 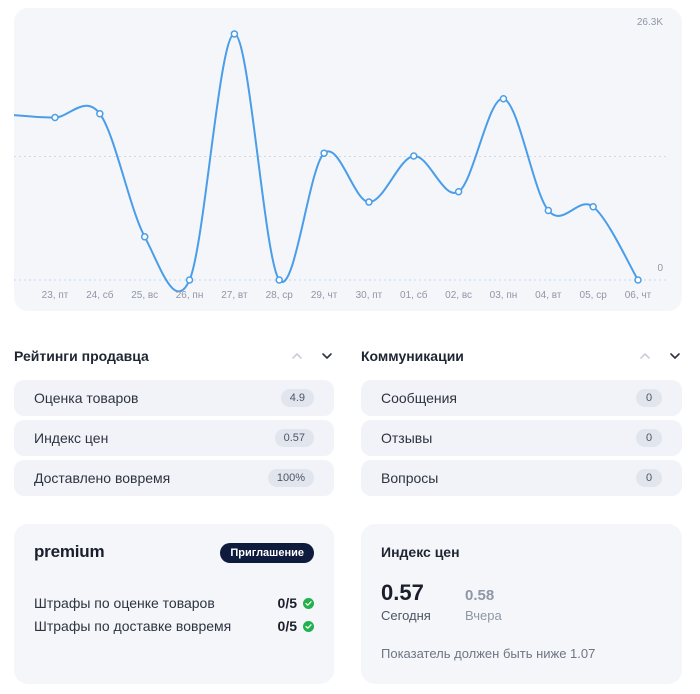 What do you see at coordinates (414, 295) in the screenshot?
I see `x-tick-label: 01, сб` at bounding box center [414, 295].